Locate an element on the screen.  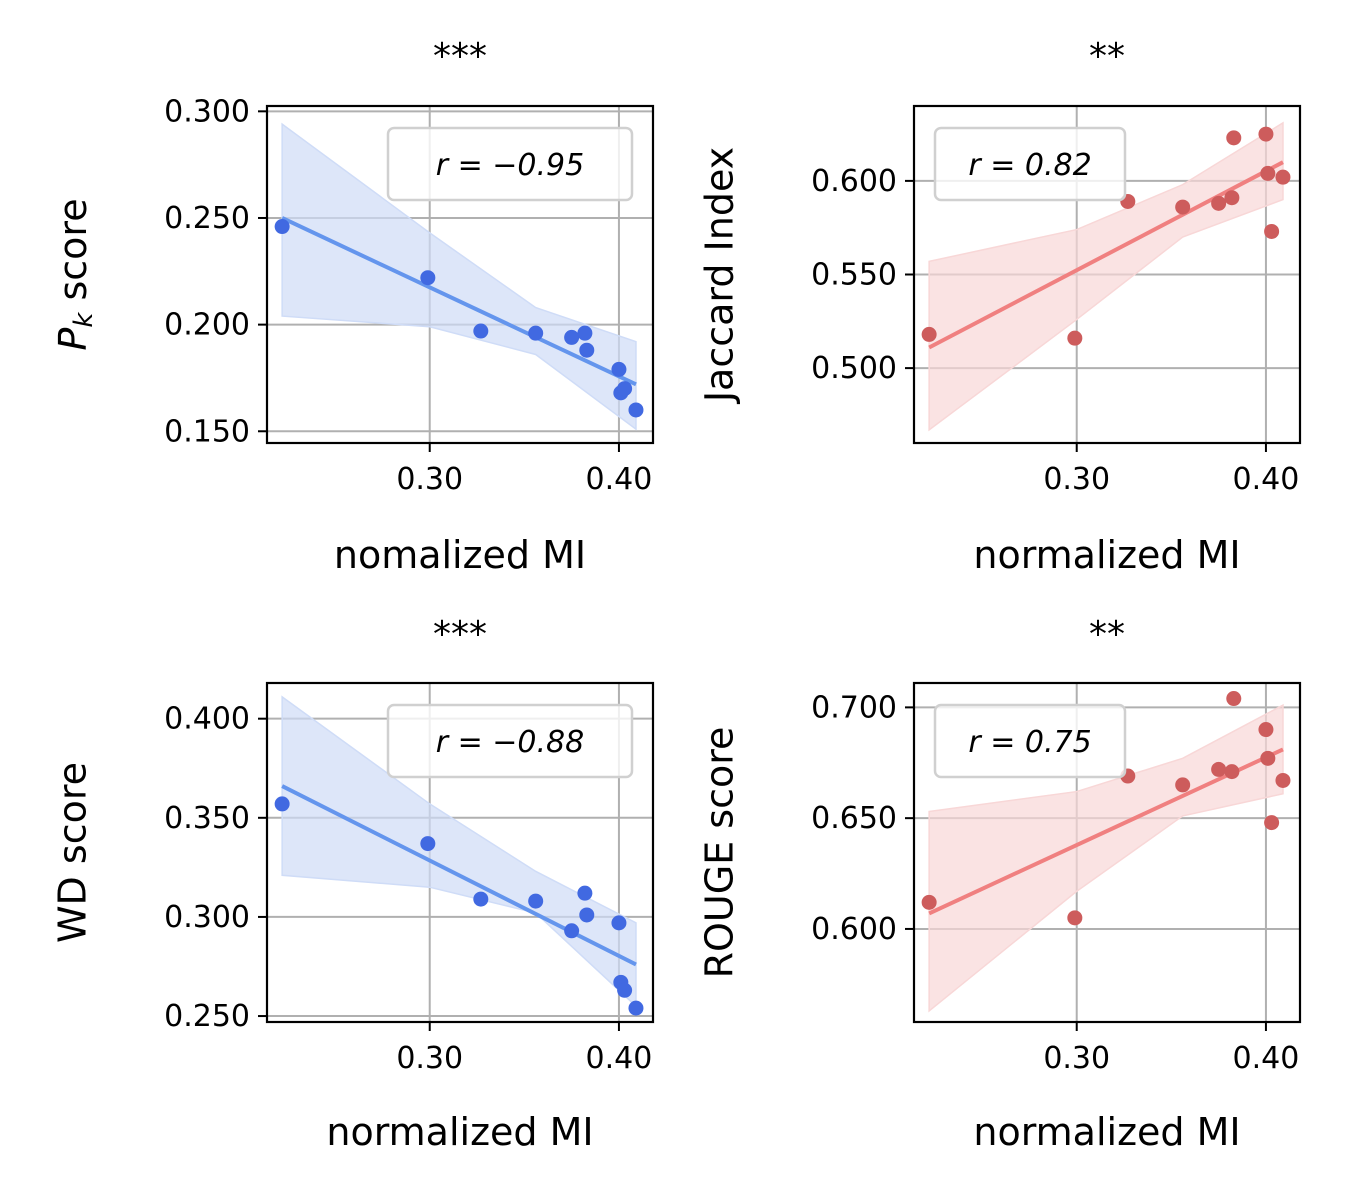
y-tick-label: 0.550 is located at coordinates (854, 275).